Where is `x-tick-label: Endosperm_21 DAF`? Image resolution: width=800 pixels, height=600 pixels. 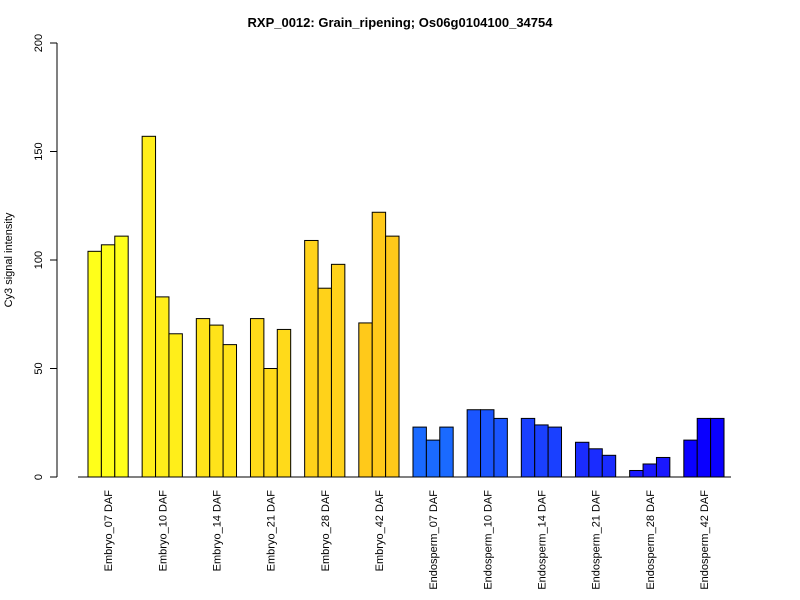 x-tick-label: Endosperm_21 DAF is located at coordinates (597, 540).